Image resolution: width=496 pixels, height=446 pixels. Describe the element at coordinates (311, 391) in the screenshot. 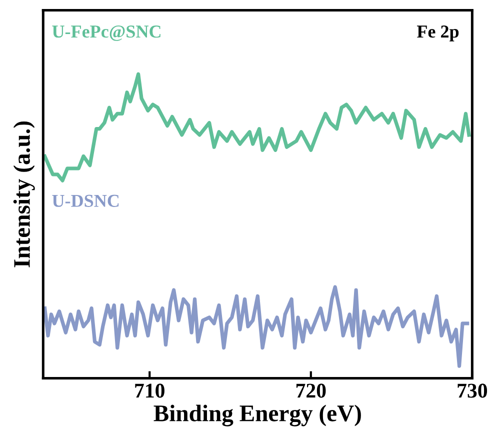

I see `x-tick-label: 720` at that location.